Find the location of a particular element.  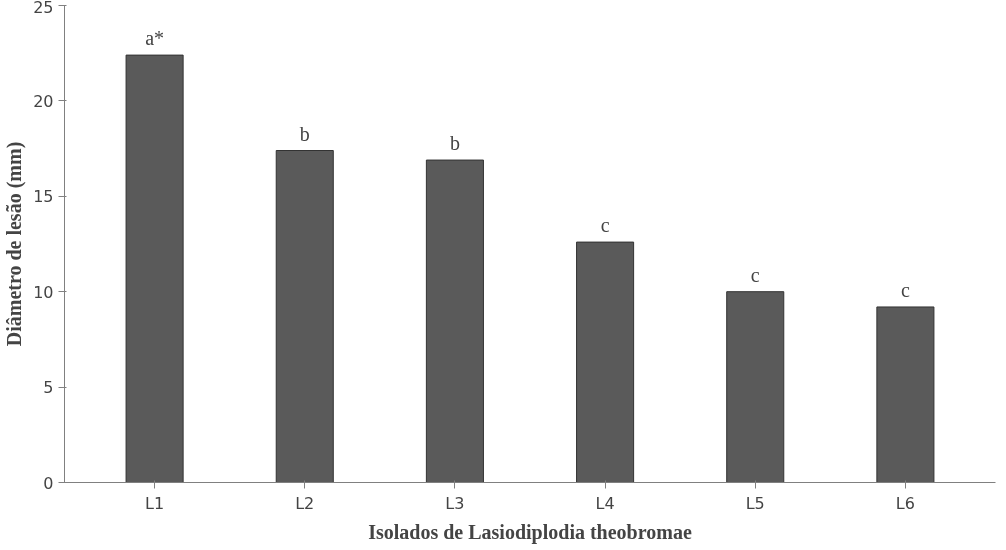

x-tick-label: L4 is located at coordinates (605, 503).